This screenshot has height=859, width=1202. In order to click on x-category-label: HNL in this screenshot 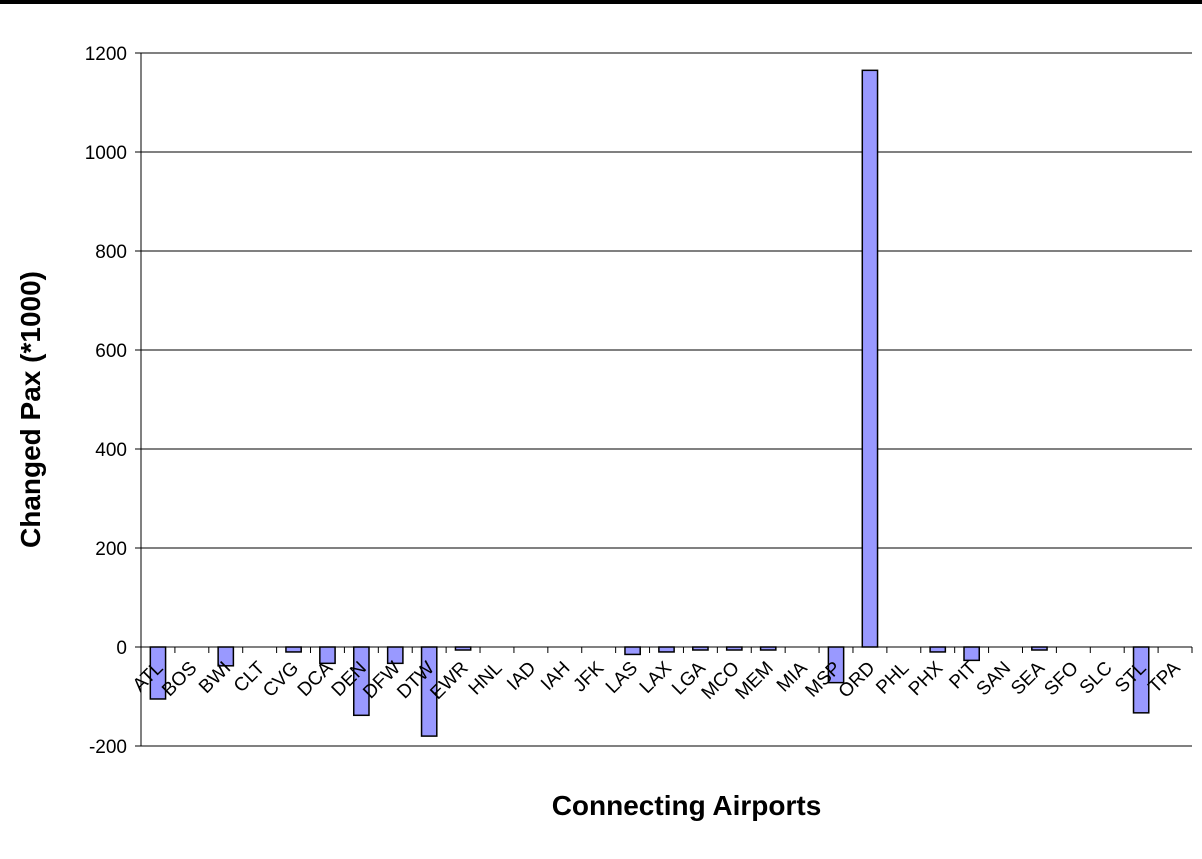, I will do `click(486, 679)`.